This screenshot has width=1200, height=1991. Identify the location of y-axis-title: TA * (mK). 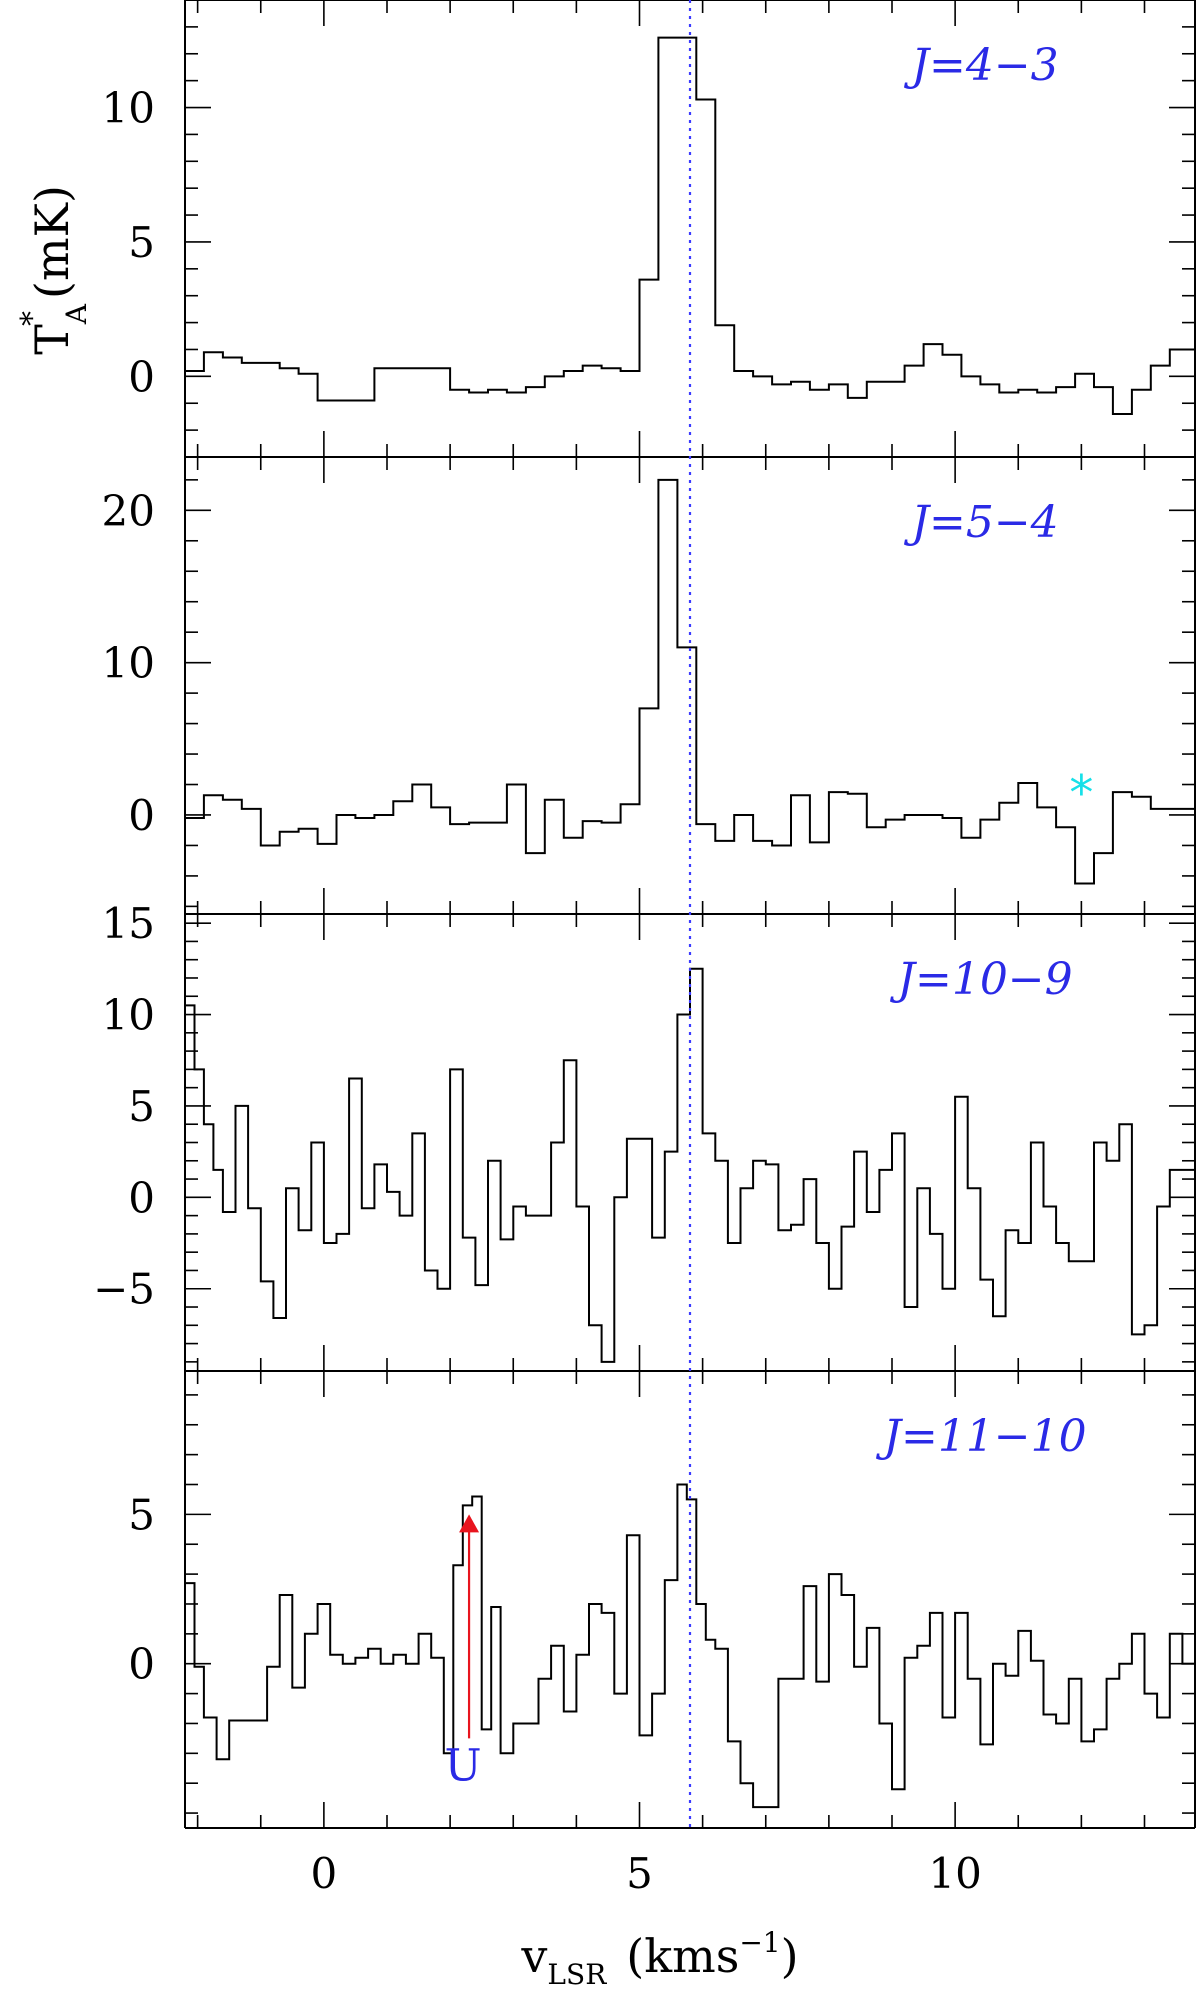
(54, 270).